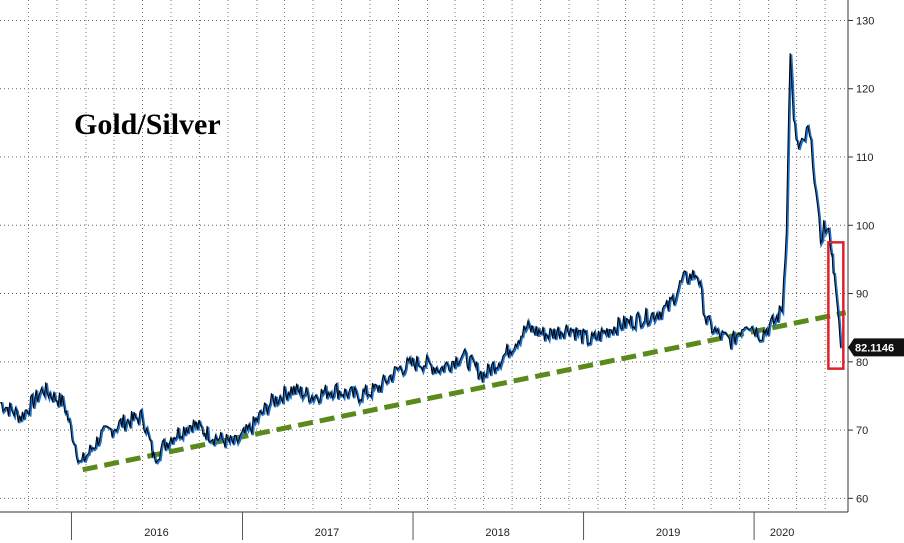 Image resolution: width=904 pixels, height=543 pixels. I want to click on chart-title: Gold/Silver, so click(147, 124).